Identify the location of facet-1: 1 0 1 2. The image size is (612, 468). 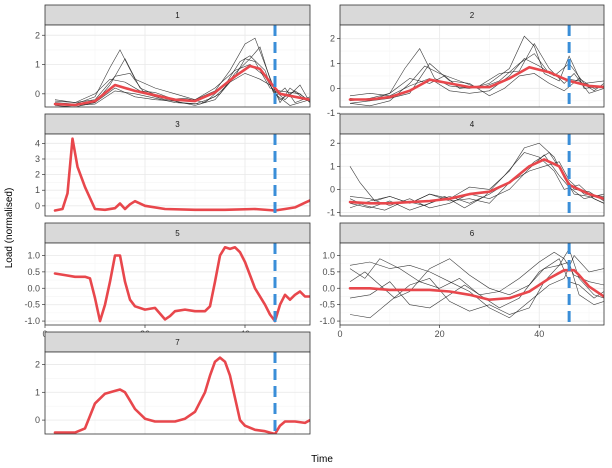
(173, 56).